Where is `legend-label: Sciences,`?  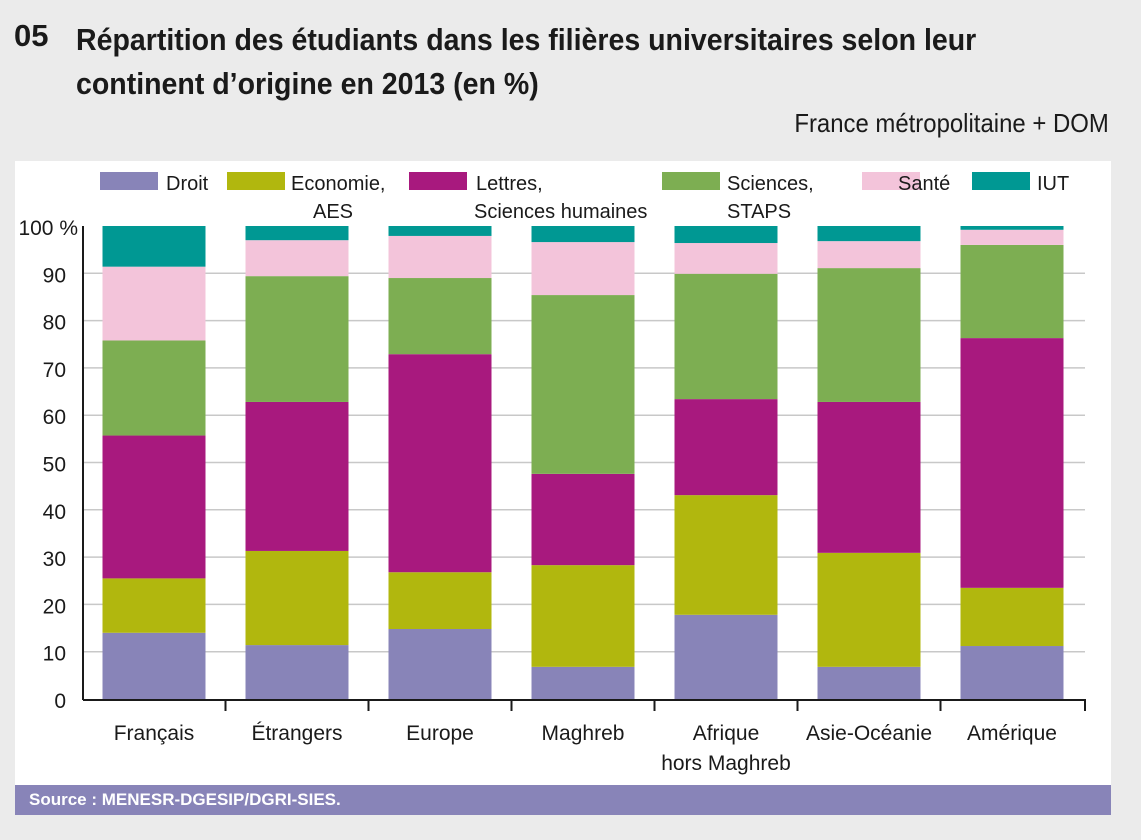 legend-label: Sciences, is located at coordinates (770, 184).